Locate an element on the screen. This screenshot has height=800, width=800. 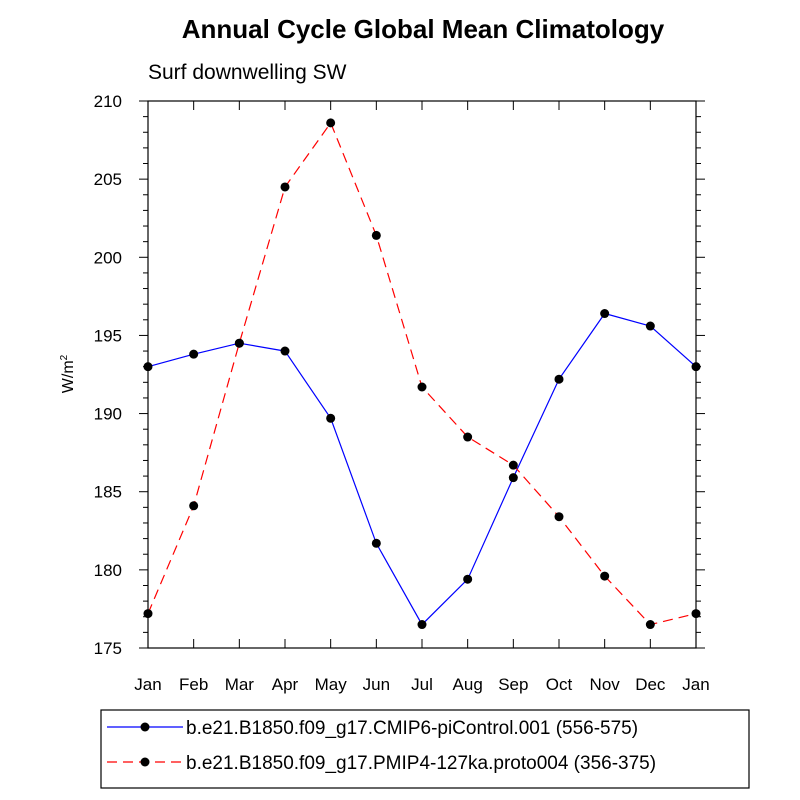
y-tick-label: 210 is located at coordinates (108, 101).